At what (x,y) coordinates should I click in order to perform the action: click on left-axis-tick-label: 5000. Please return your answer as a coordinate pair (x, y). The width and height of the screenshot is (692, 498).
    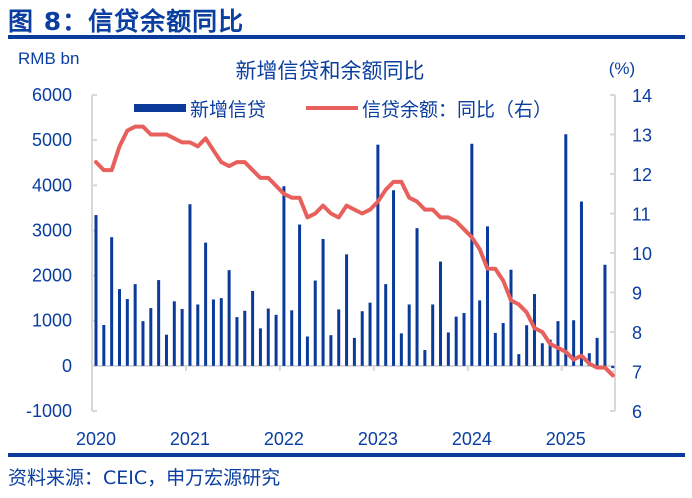
    Looking at the image, I should click on (52, 140).